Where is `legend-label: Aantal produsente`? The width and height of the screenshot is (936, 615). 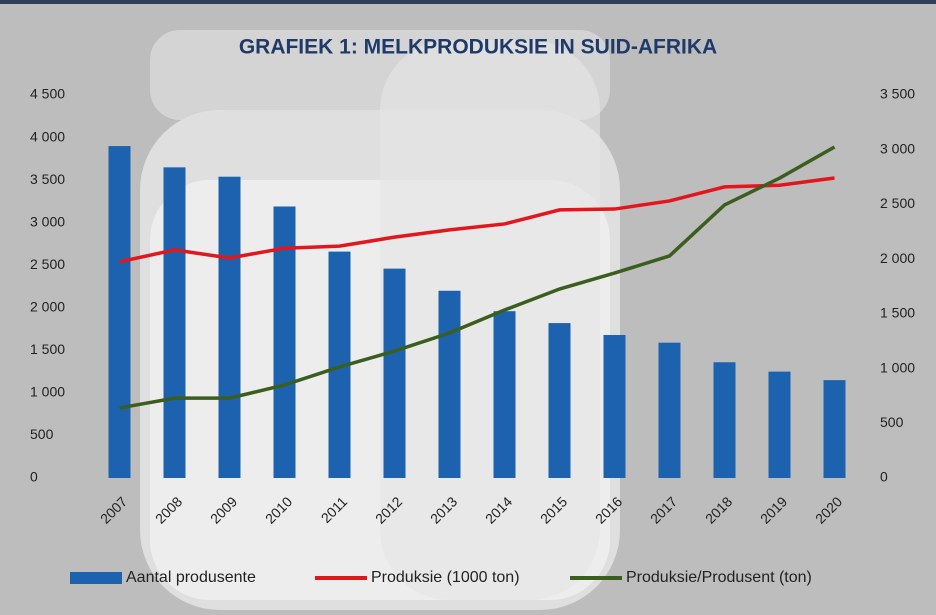
legend-label: Aantal produsente is located at coordinates (191, 577).